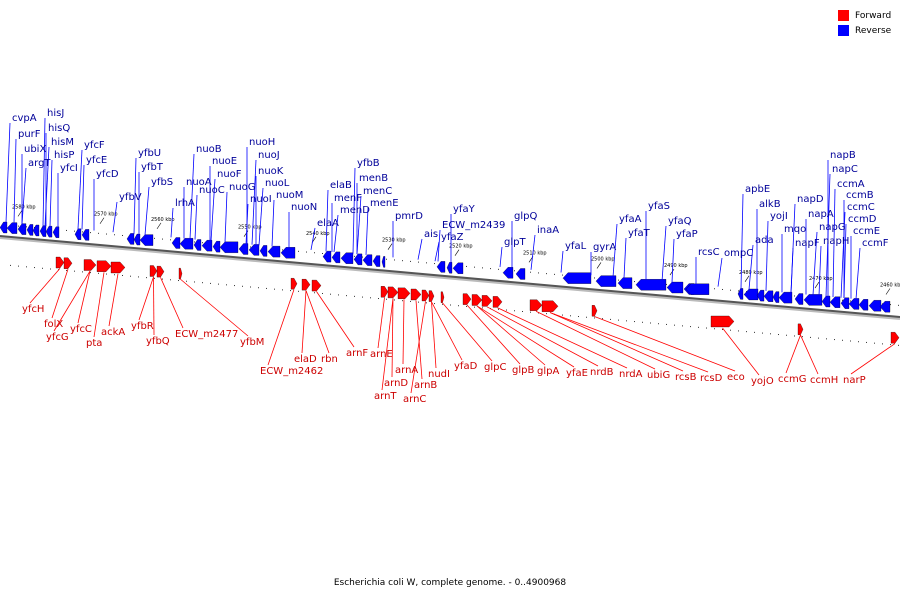 This screenshot has height=600, width=900. I want to click on kbp-tick-label: 2560 kbp, so click(163, 220).